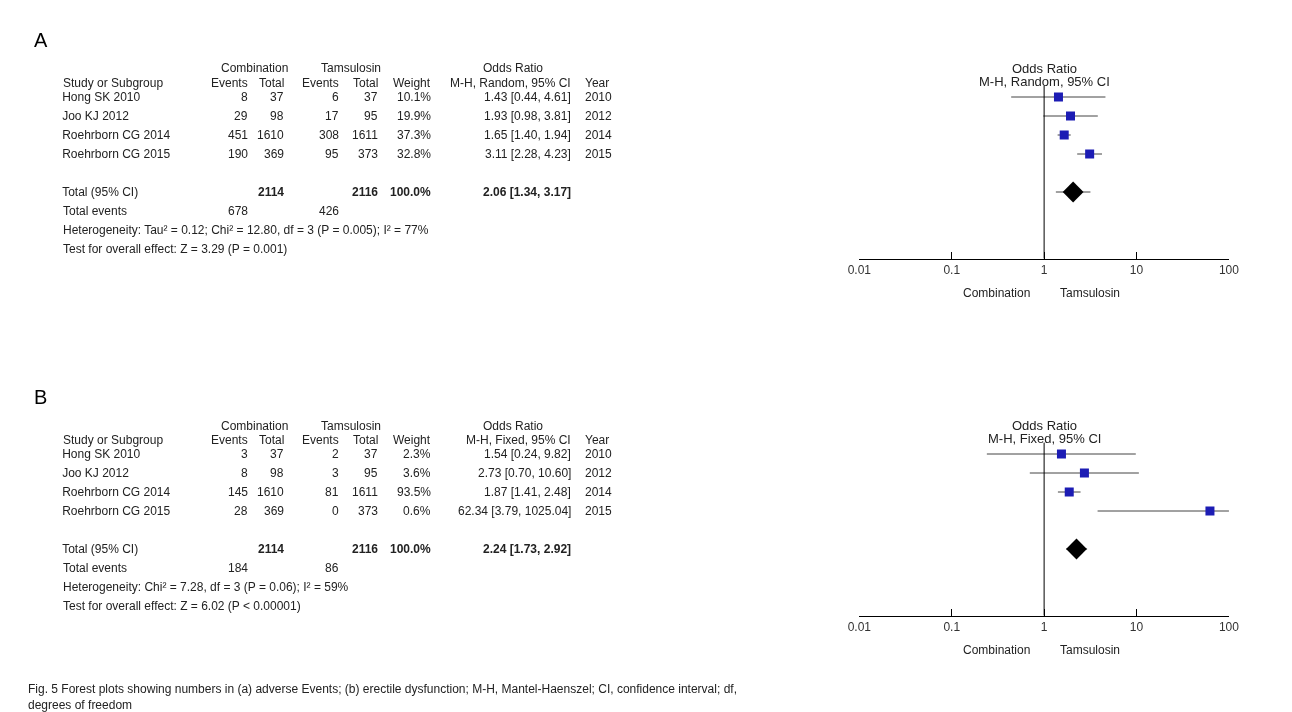  I want to click on chart-subtitle: M-H, Fixed, 95% CI, so click(1045, 438).